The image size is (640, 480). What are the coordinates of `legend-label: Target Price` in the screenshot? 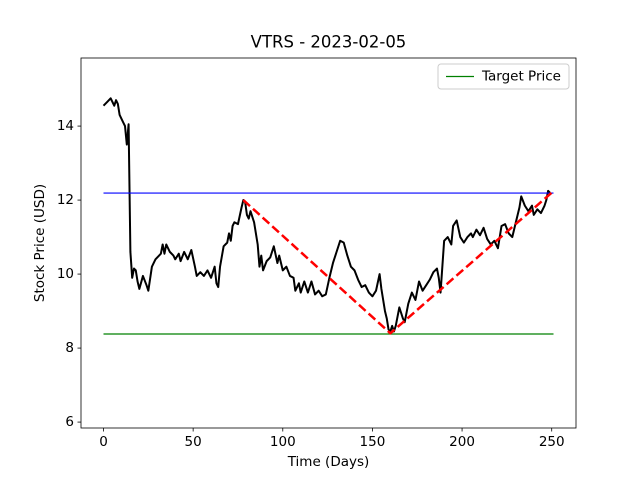 It's located at (521, 77).